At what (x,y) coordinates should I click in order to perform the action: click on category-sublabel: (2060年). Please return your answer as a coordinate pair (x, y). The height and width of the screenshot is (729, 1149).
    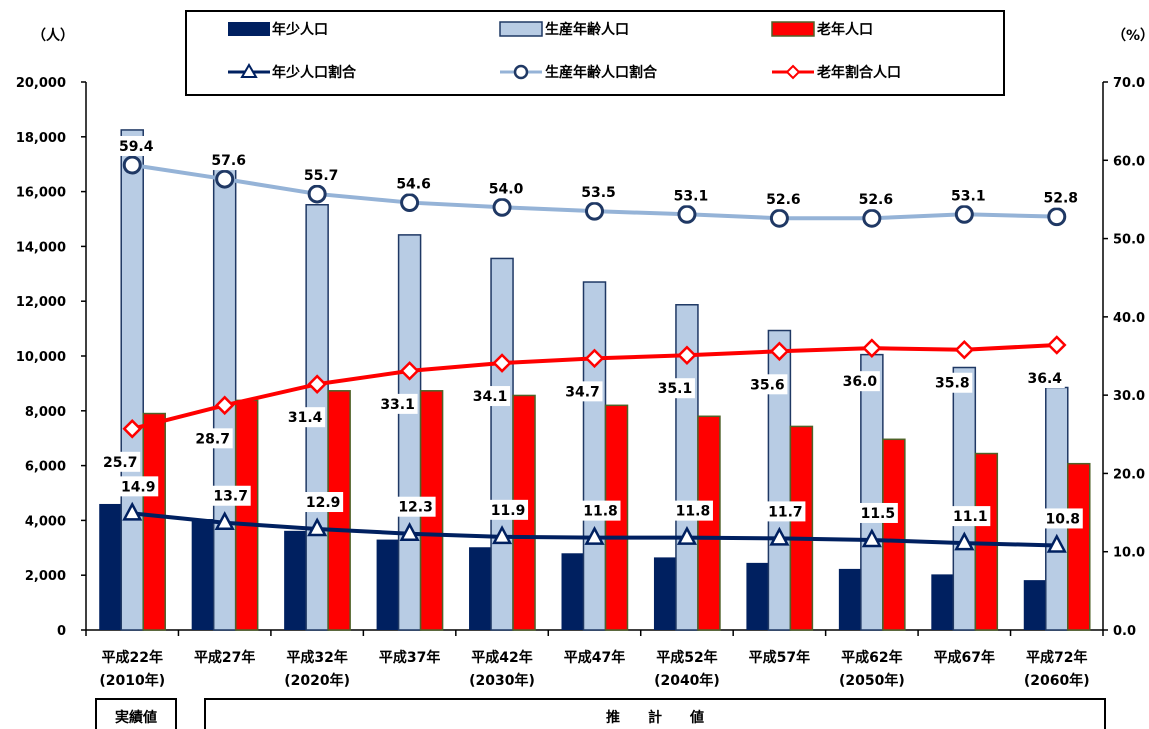
    Looking at the image, I should click on (1057, 680).